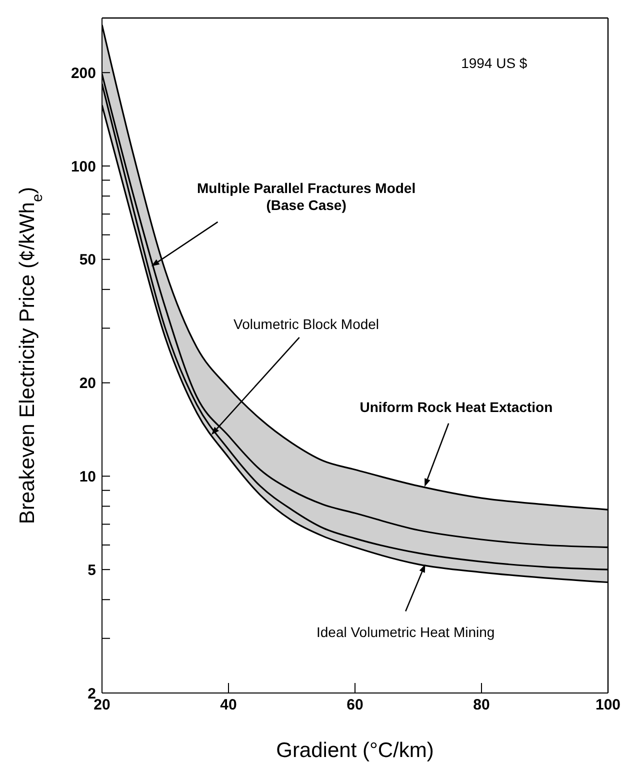  I want to click on x-tick-label: 80, so click(481, 705).